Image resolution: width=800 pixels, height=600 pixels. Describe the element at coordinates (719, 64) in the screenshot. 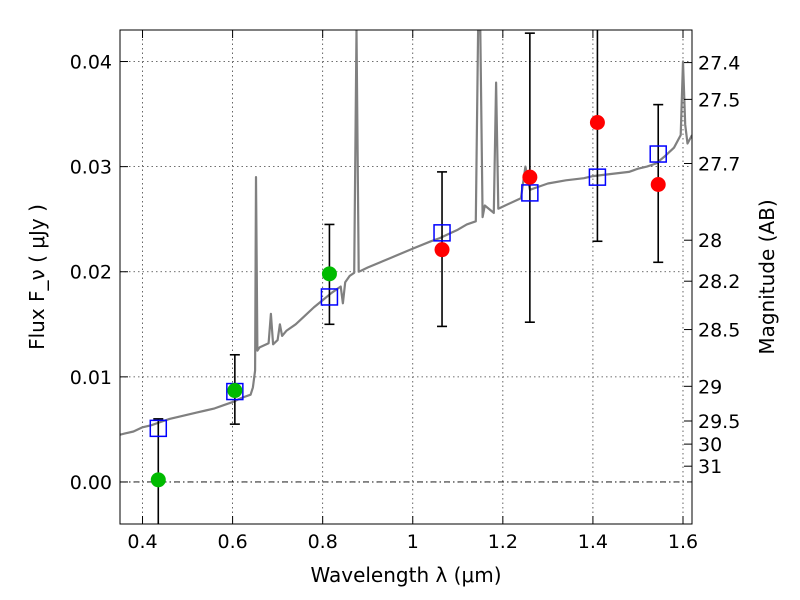

I see `mag-tick-label: 27.4` at that location.